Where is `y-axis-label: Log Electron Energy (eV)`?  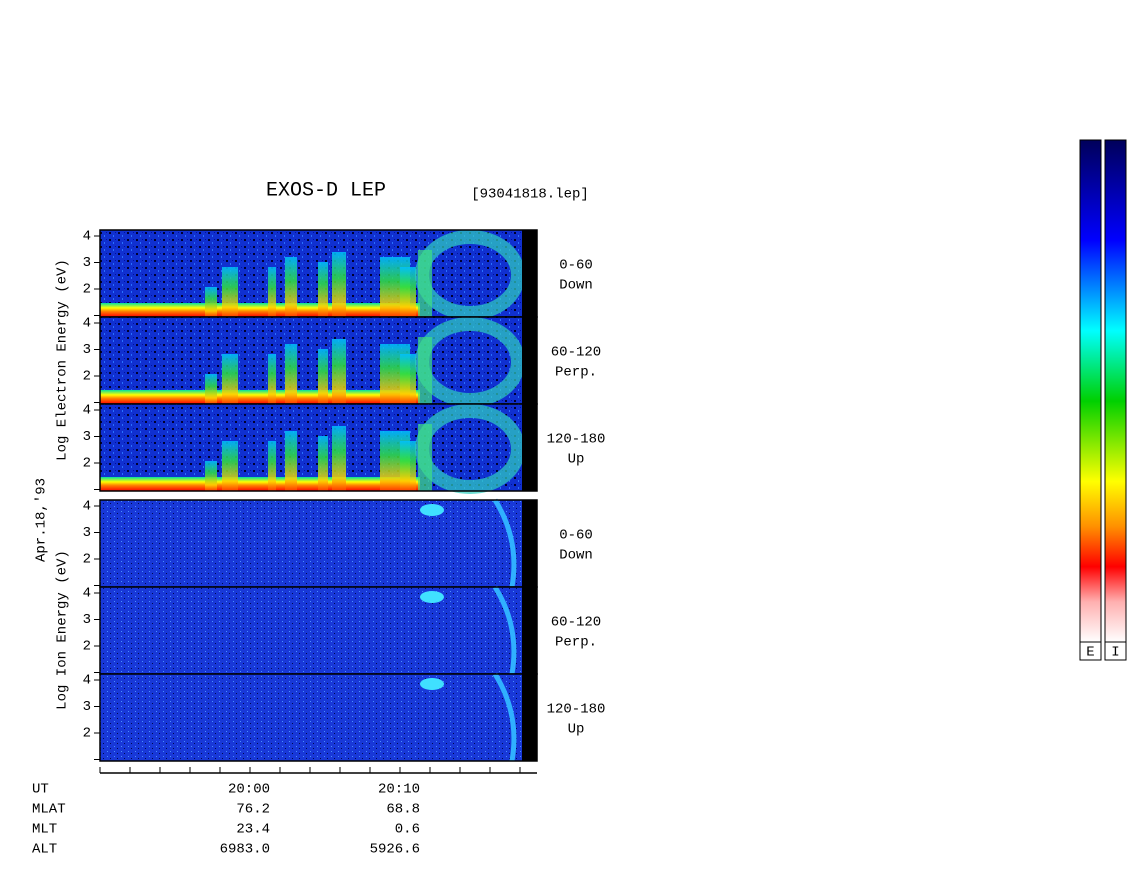 y-axis-label: Log Electron Energy (eV) is located at coordinates (63, 360).